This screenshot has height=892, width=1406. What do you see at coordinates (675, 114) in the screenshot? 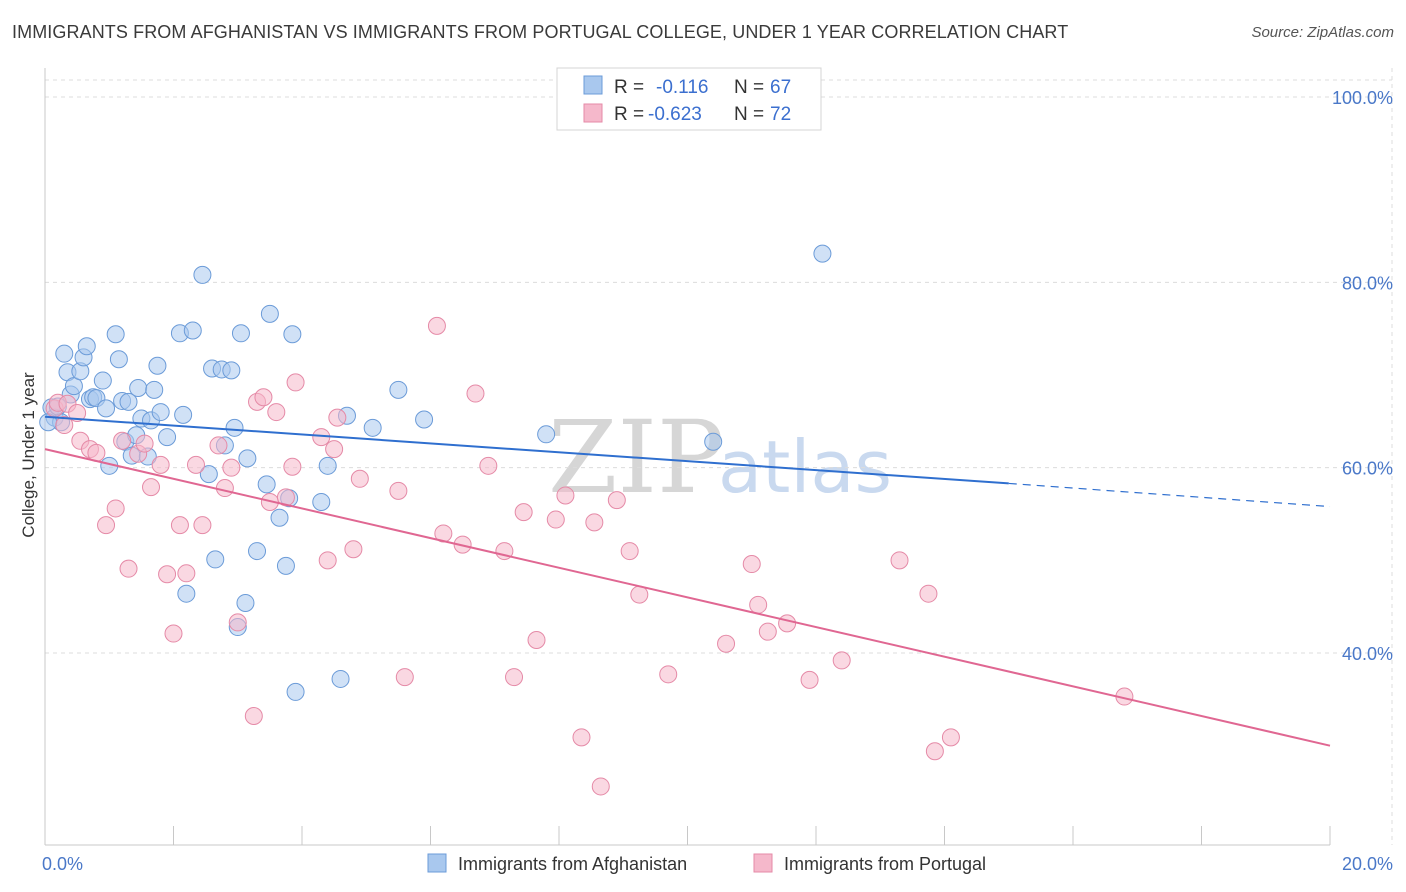
I see `legend-r-value-2: -0.623` at bounding box center [675, 114].